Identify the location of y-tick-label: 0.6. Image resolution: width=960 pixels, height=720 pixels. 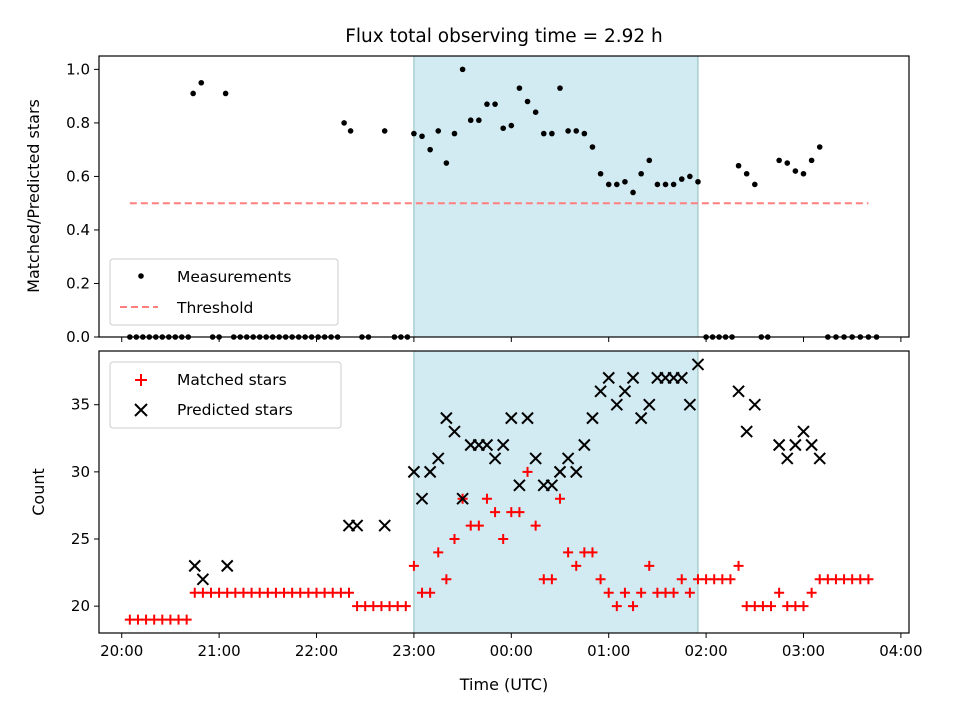
(78, 176).